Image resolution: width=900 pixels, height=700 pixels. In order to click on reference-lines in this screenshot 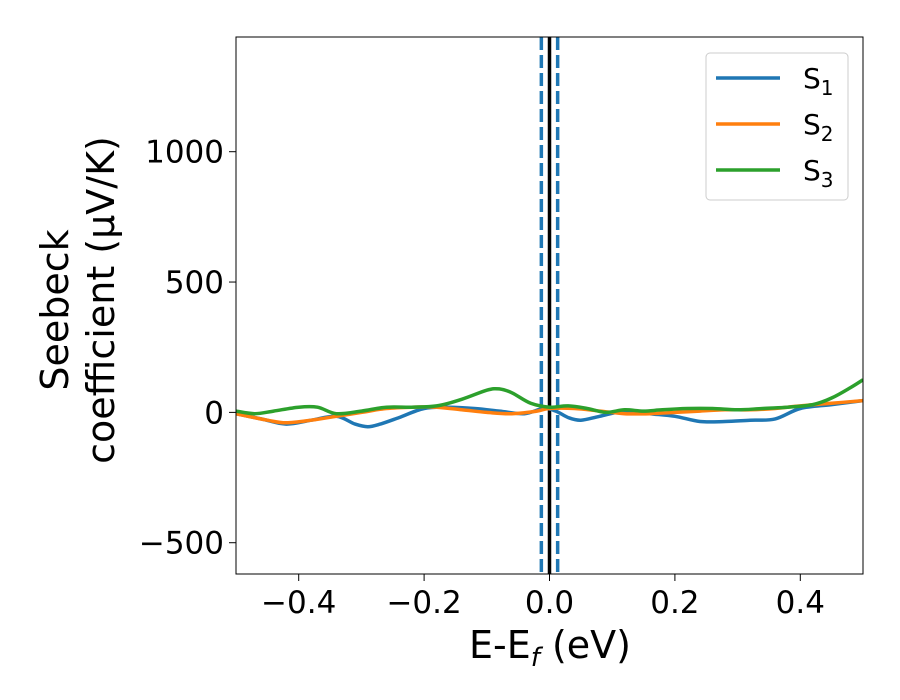, I will do `click(549, 305)`.